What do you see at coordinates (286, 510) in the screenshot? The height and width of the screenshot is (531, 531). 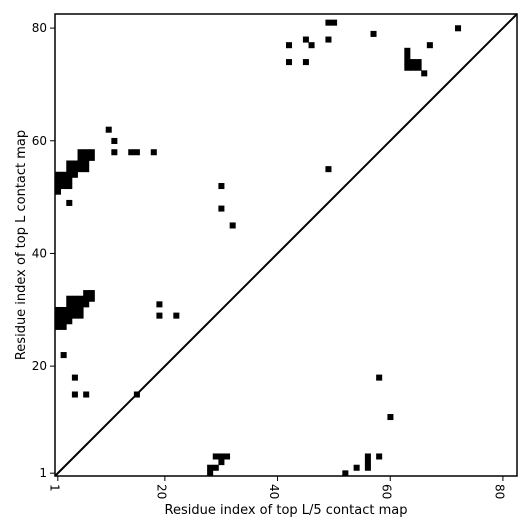 I see `x-axis-label: Residue index of top L/5 contact map` at bounding box center [286, 510].